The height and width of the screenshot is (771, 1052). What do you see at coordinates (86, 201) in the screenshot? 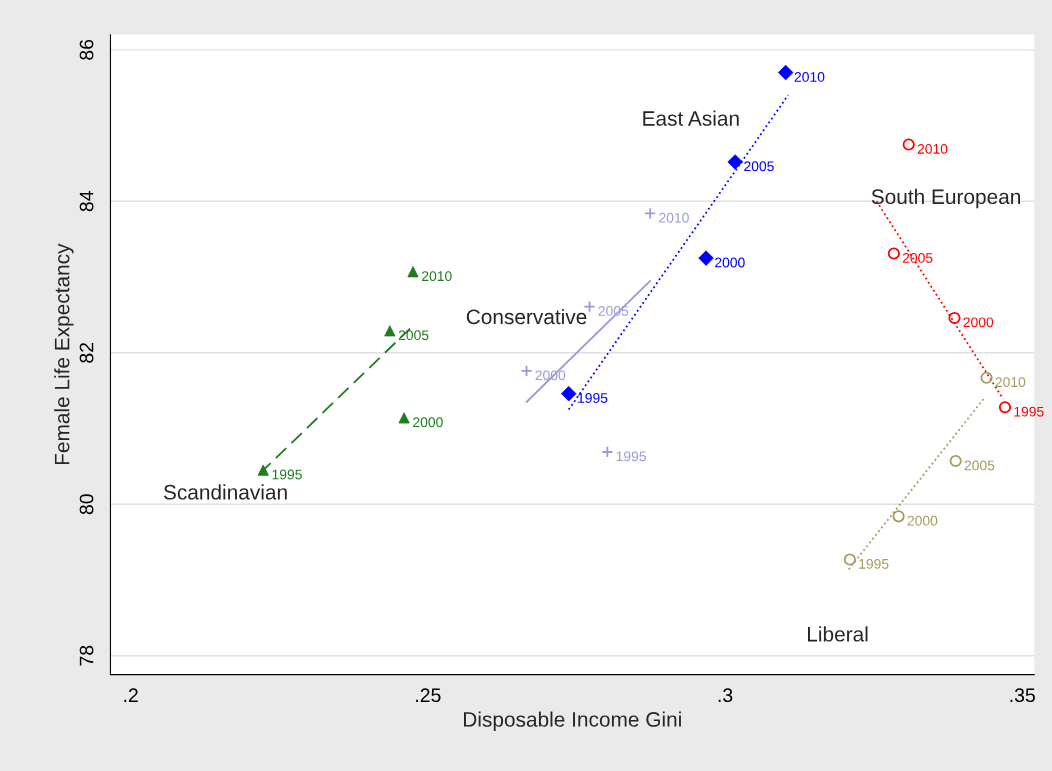
I see `y-tick-label: 84` at bounding box center [86, 201].